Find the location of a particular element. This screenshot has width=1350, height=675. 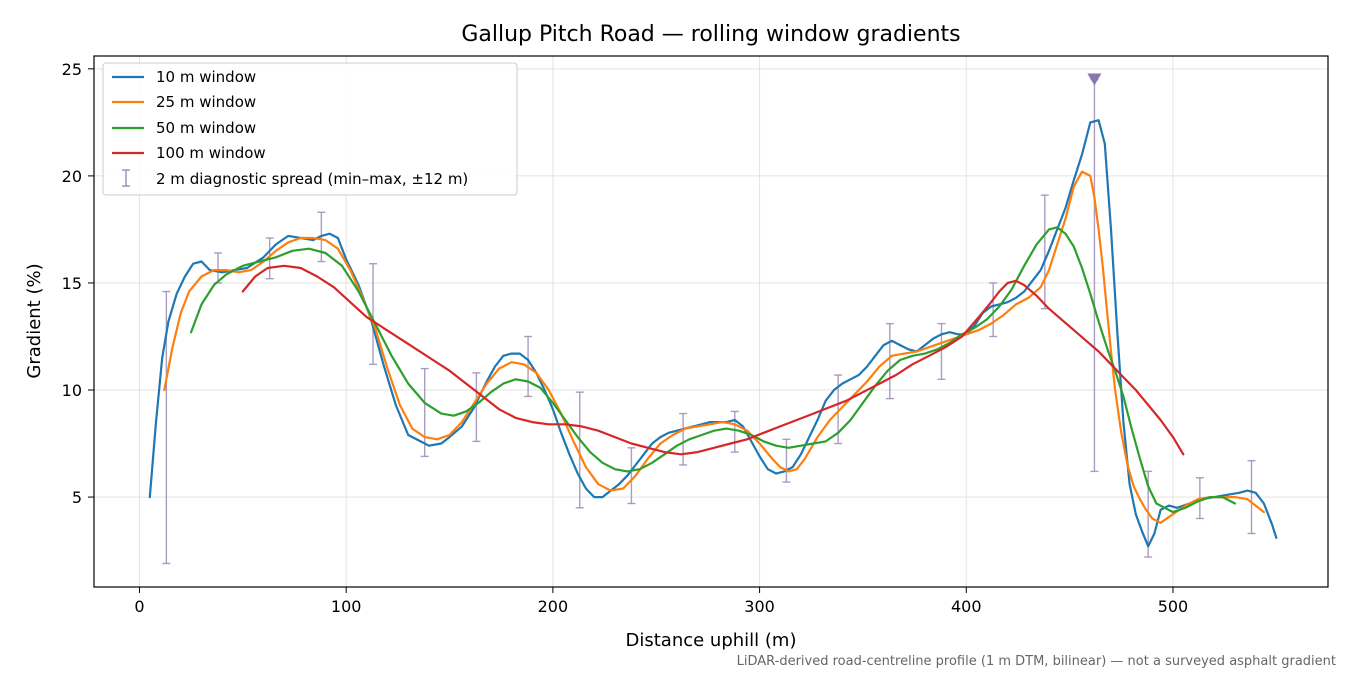

legend-label-errorbar: 2 m diagnostic spread (min–max, ±12 m) is located at coordinates (312, 179).